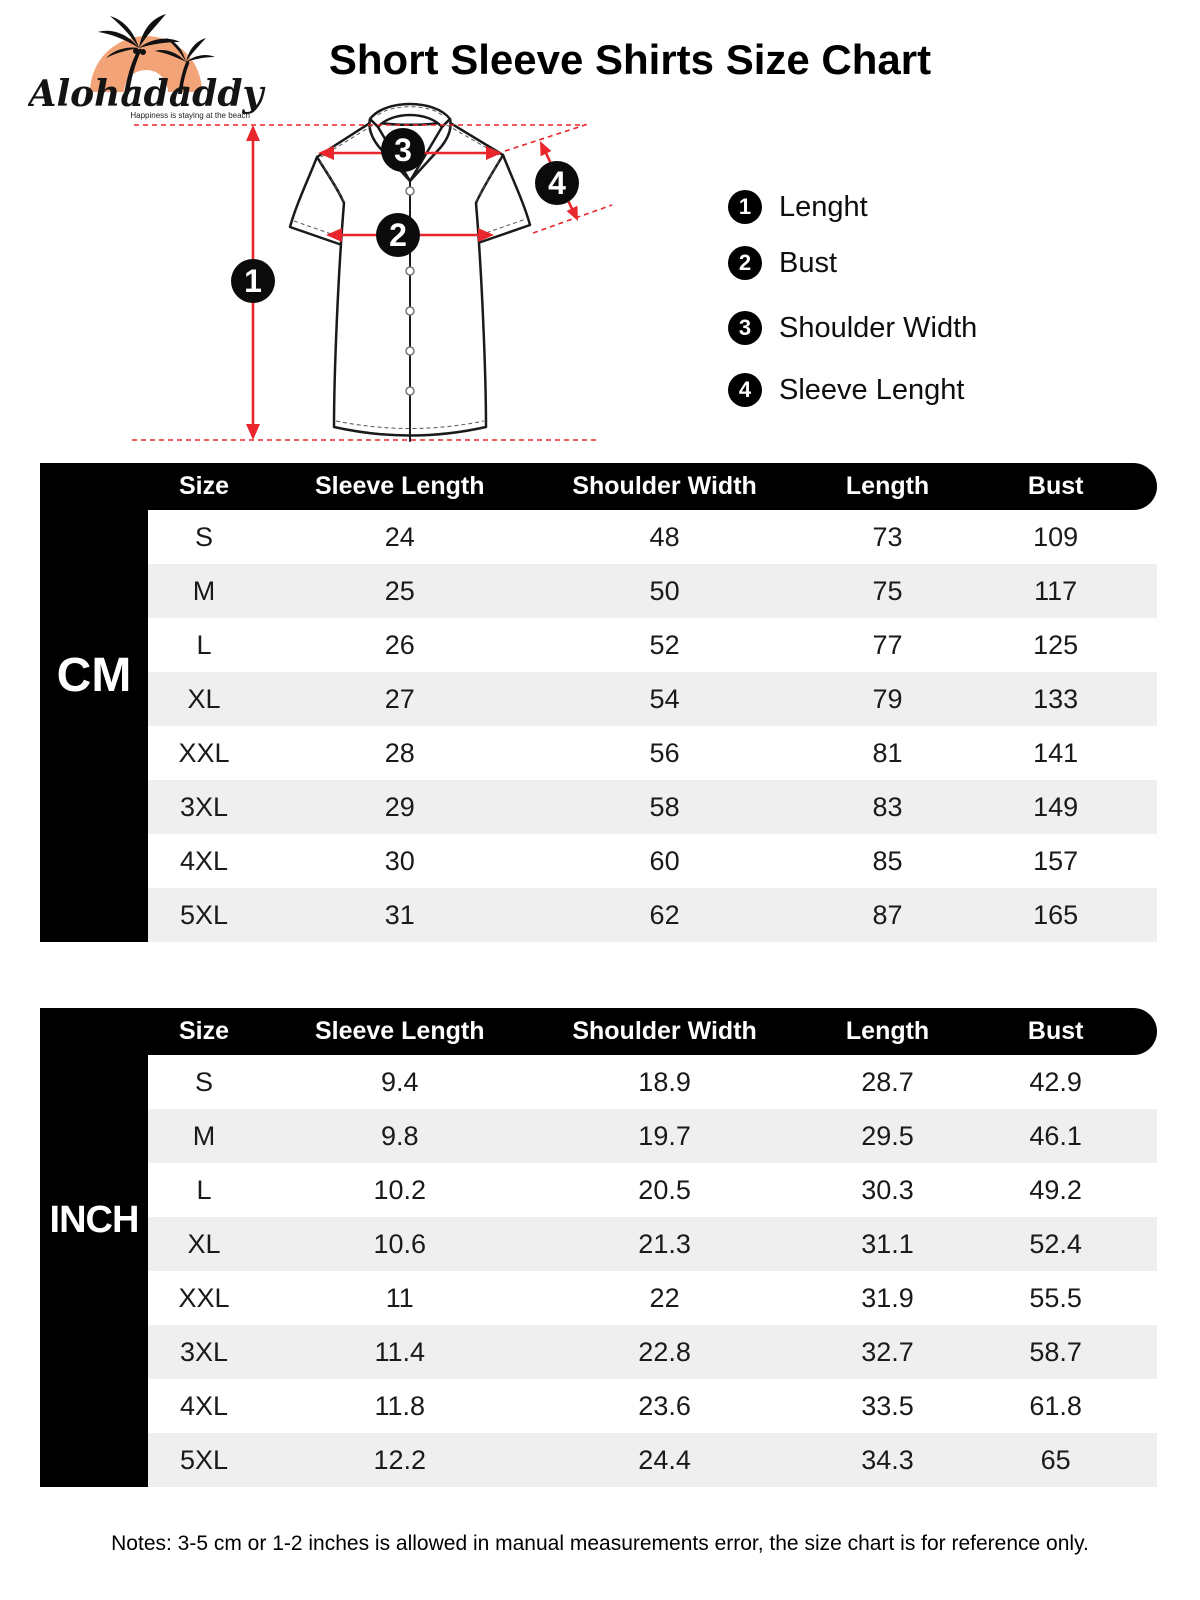 Image resolution: width=1200 pixels, height=1600 pixels. What do you see at coordinates (652, 1244) in the screenshot?
I see `table-row-xl: XL 10.6 21.3 31.1 52.4` at bounding box center [652, 1244].